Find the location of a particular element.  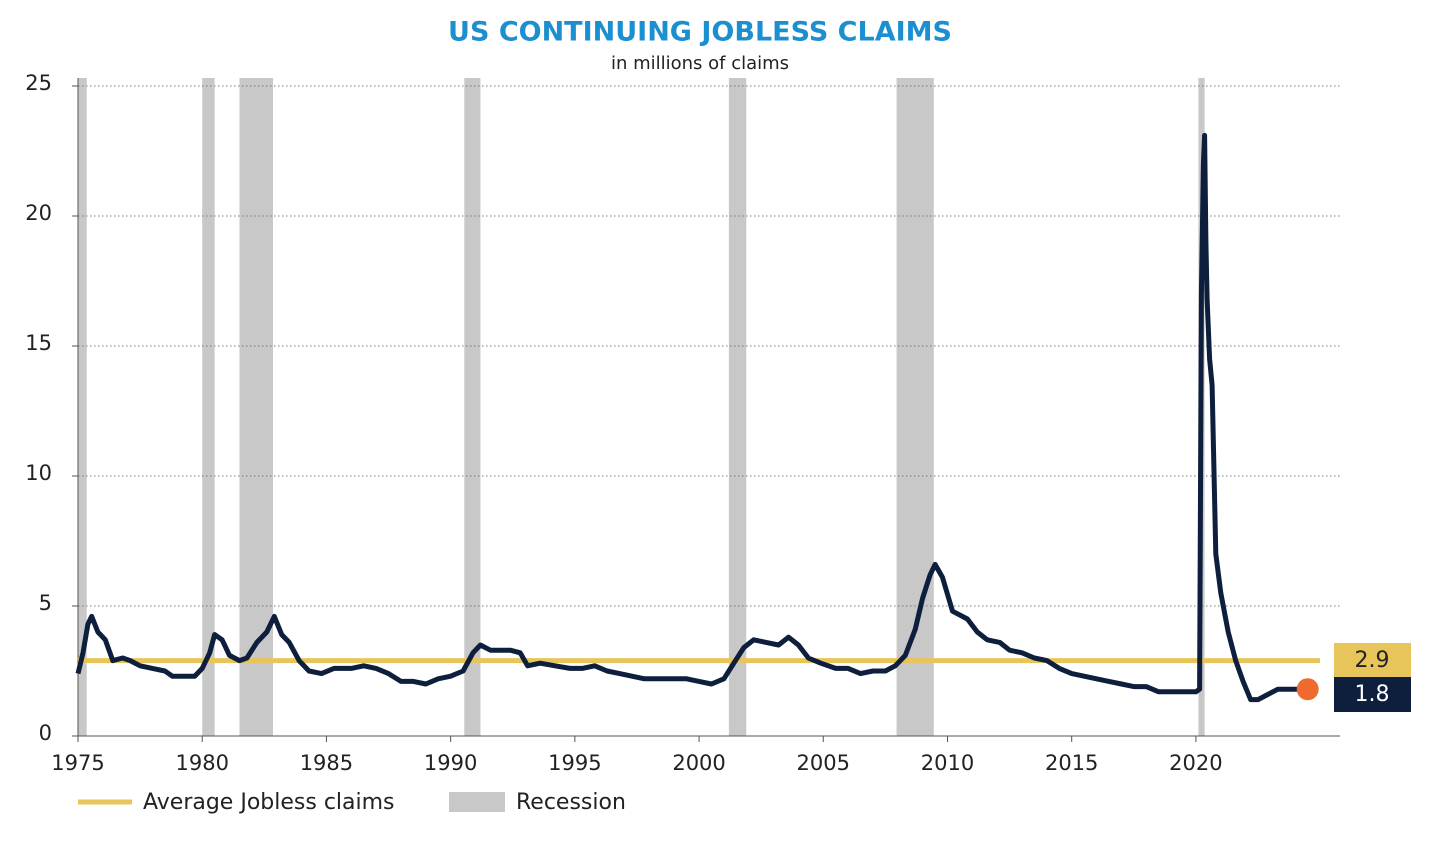

latest-label: 1.8 is located at coordinates (1372, 694).